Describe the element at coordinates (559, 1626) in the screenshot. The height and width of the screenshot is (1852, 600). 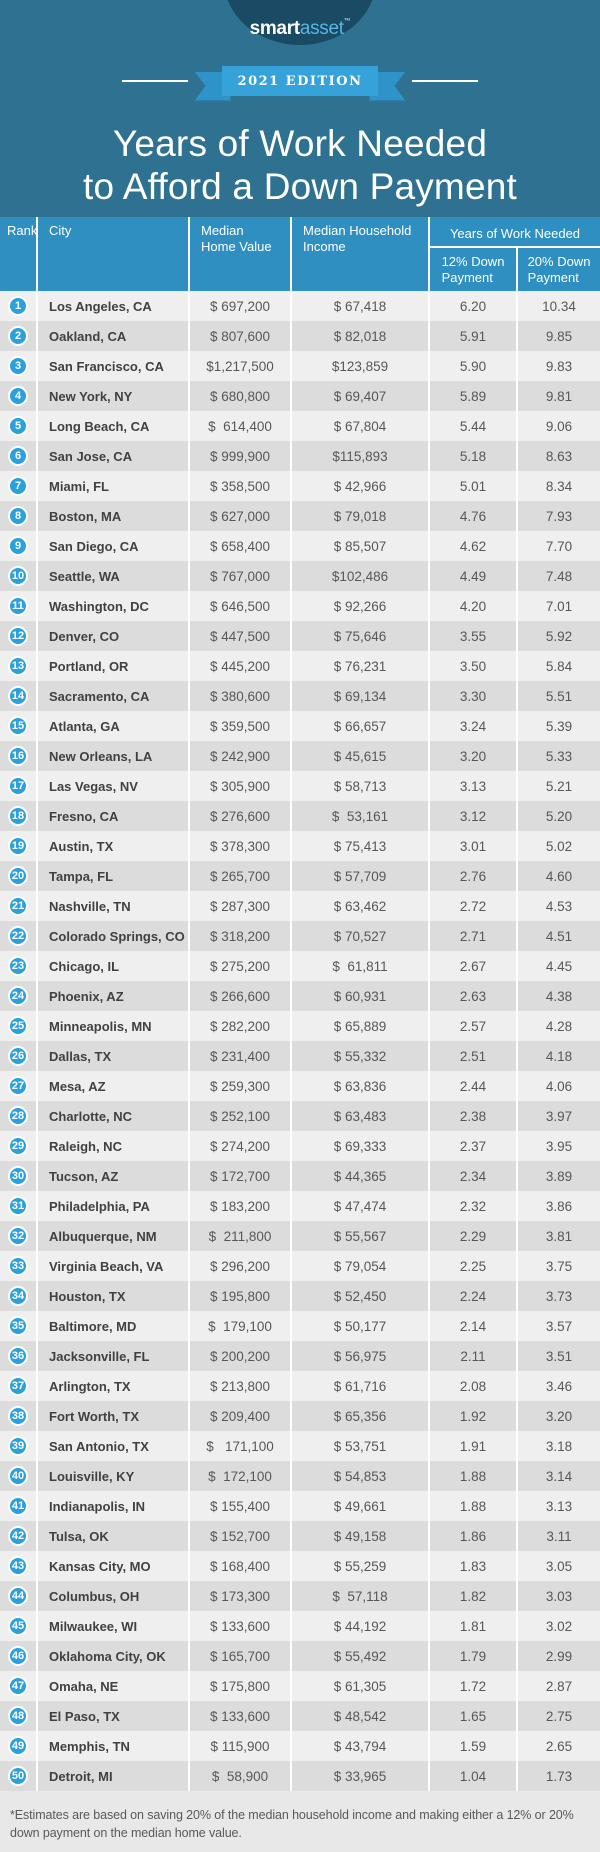
I see `years-20-down-cell: 3.02` at that location.